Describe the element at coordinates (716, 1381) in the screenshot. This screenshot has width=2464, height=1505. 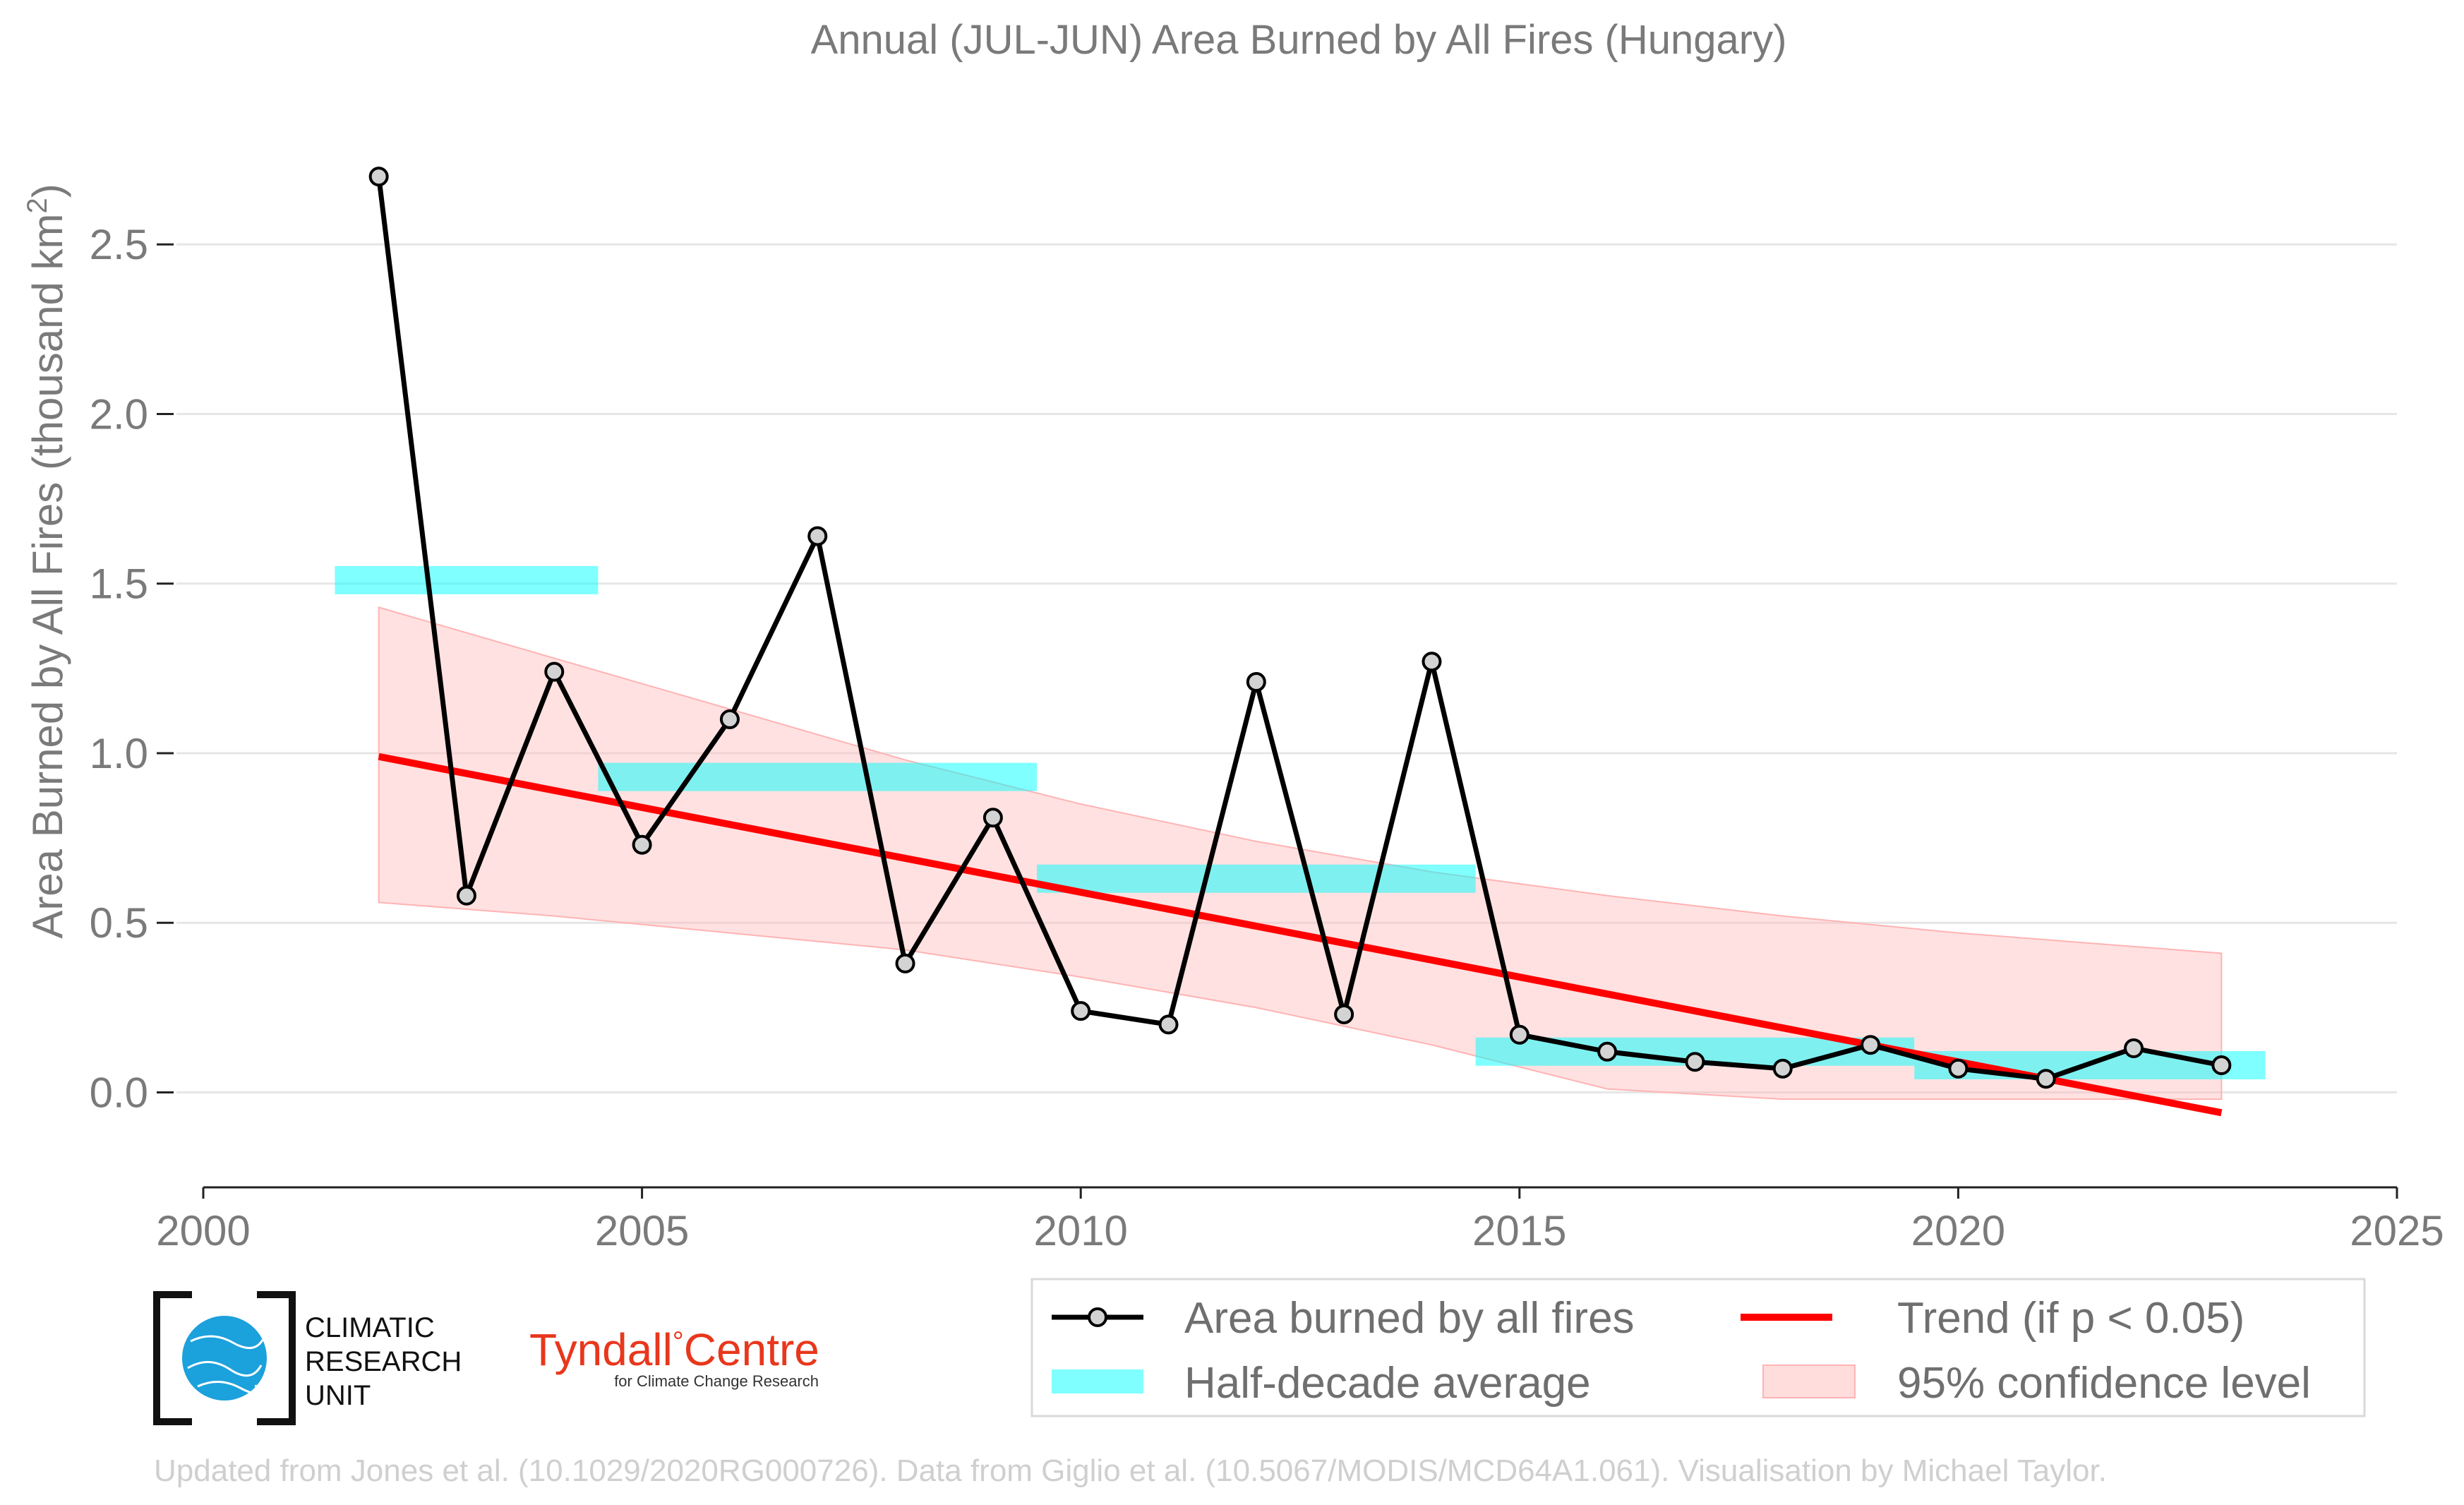
I see `tyndall-logo-subtitle: for Climate Change Research` at that location.